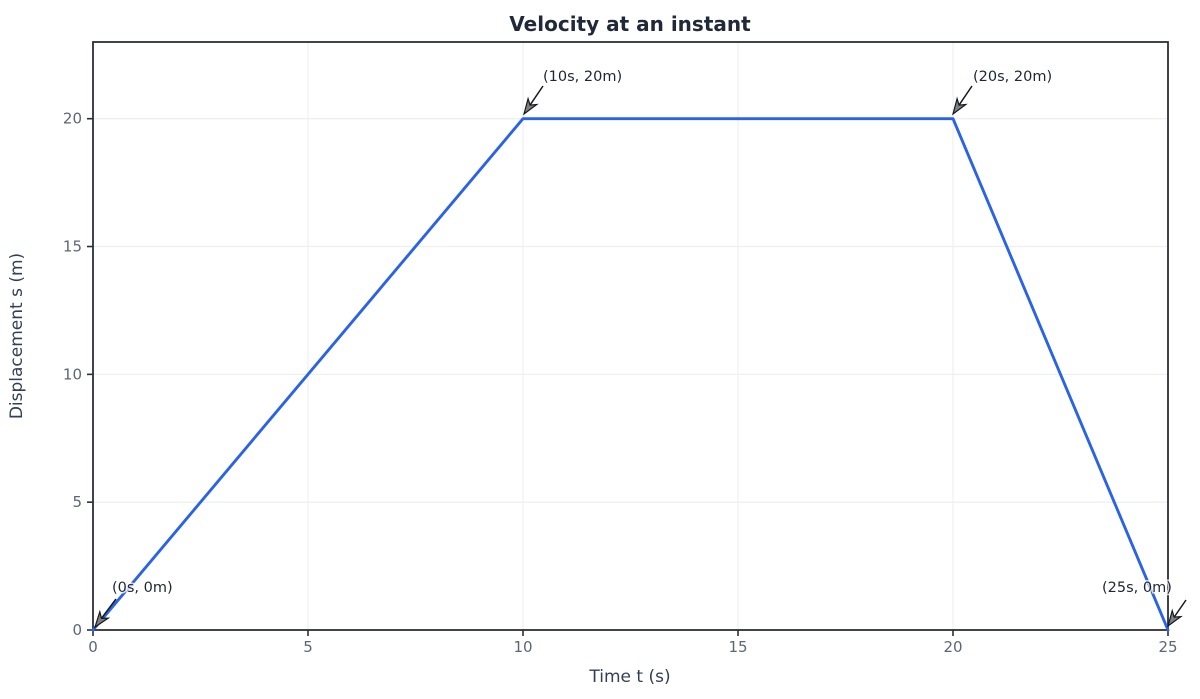 The width and height of the screenshot is (1200, 699). Describe the element at coordinates (582, 77) in the screenshot. I see `annotation-label: (10s, 20m)` at that location.